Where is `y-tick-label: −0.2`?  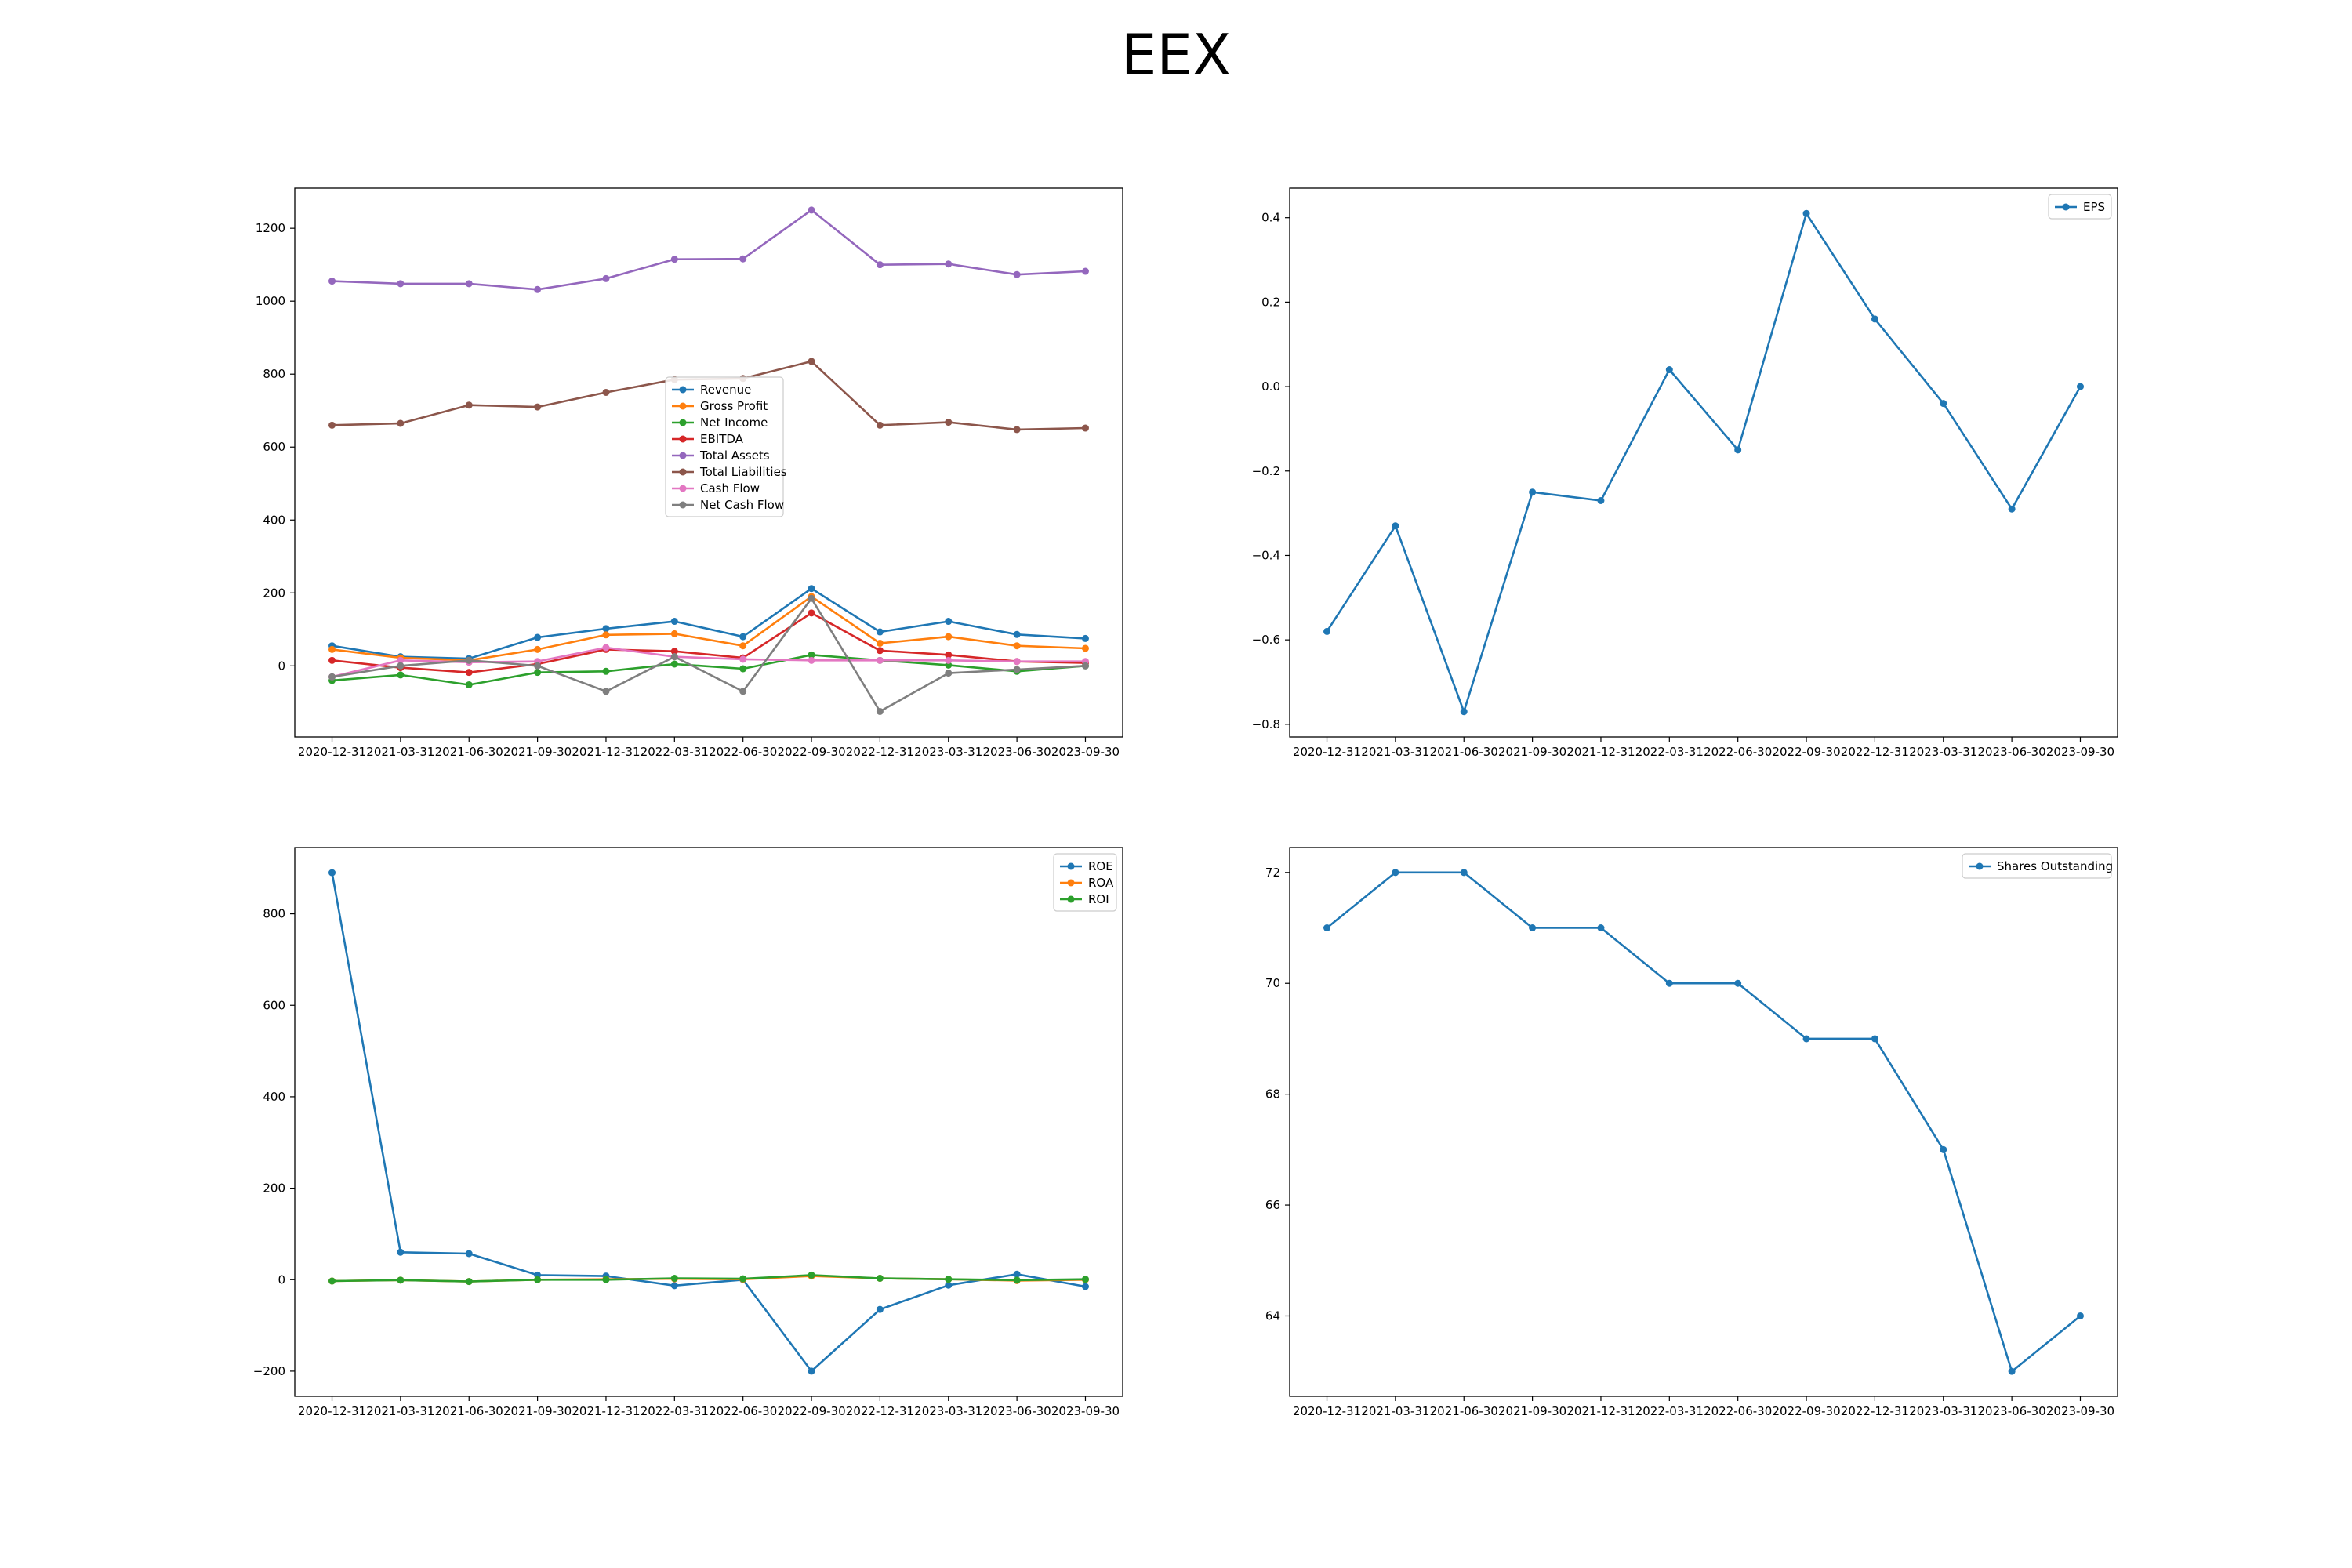 y-tick-label: −0.2 is located at coordinates (1266, 471).